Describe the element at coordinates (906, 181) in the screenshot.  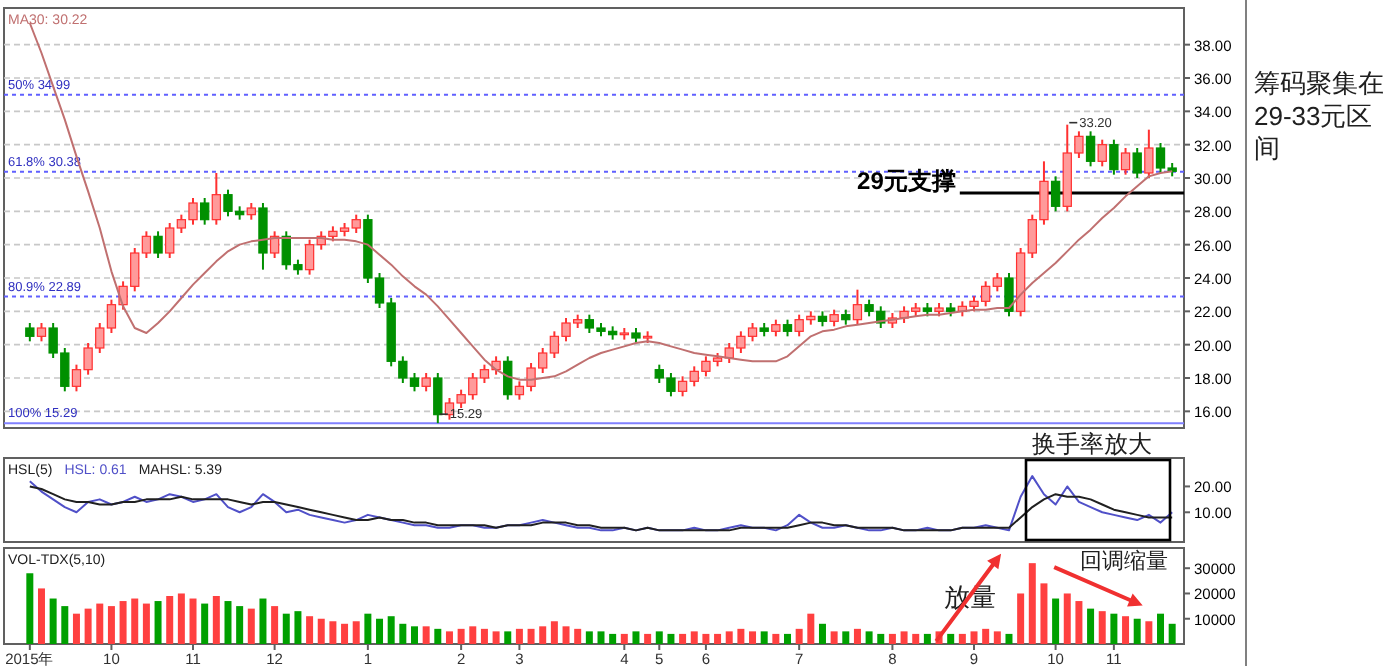
I see `ref-line-label: 29元支撑` at that location.